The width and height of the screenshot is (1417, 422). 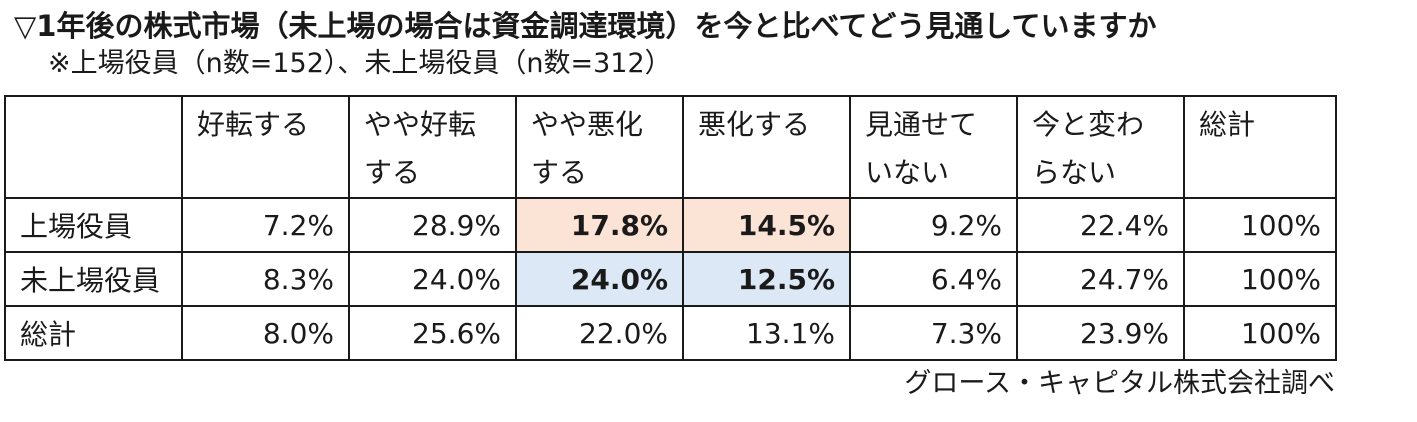 I want to click on page-title: ▽1年後の株式市場（未上場の場合は資金調達環境）を今と比べてどう見通していますか, so click(x=585, y=26).